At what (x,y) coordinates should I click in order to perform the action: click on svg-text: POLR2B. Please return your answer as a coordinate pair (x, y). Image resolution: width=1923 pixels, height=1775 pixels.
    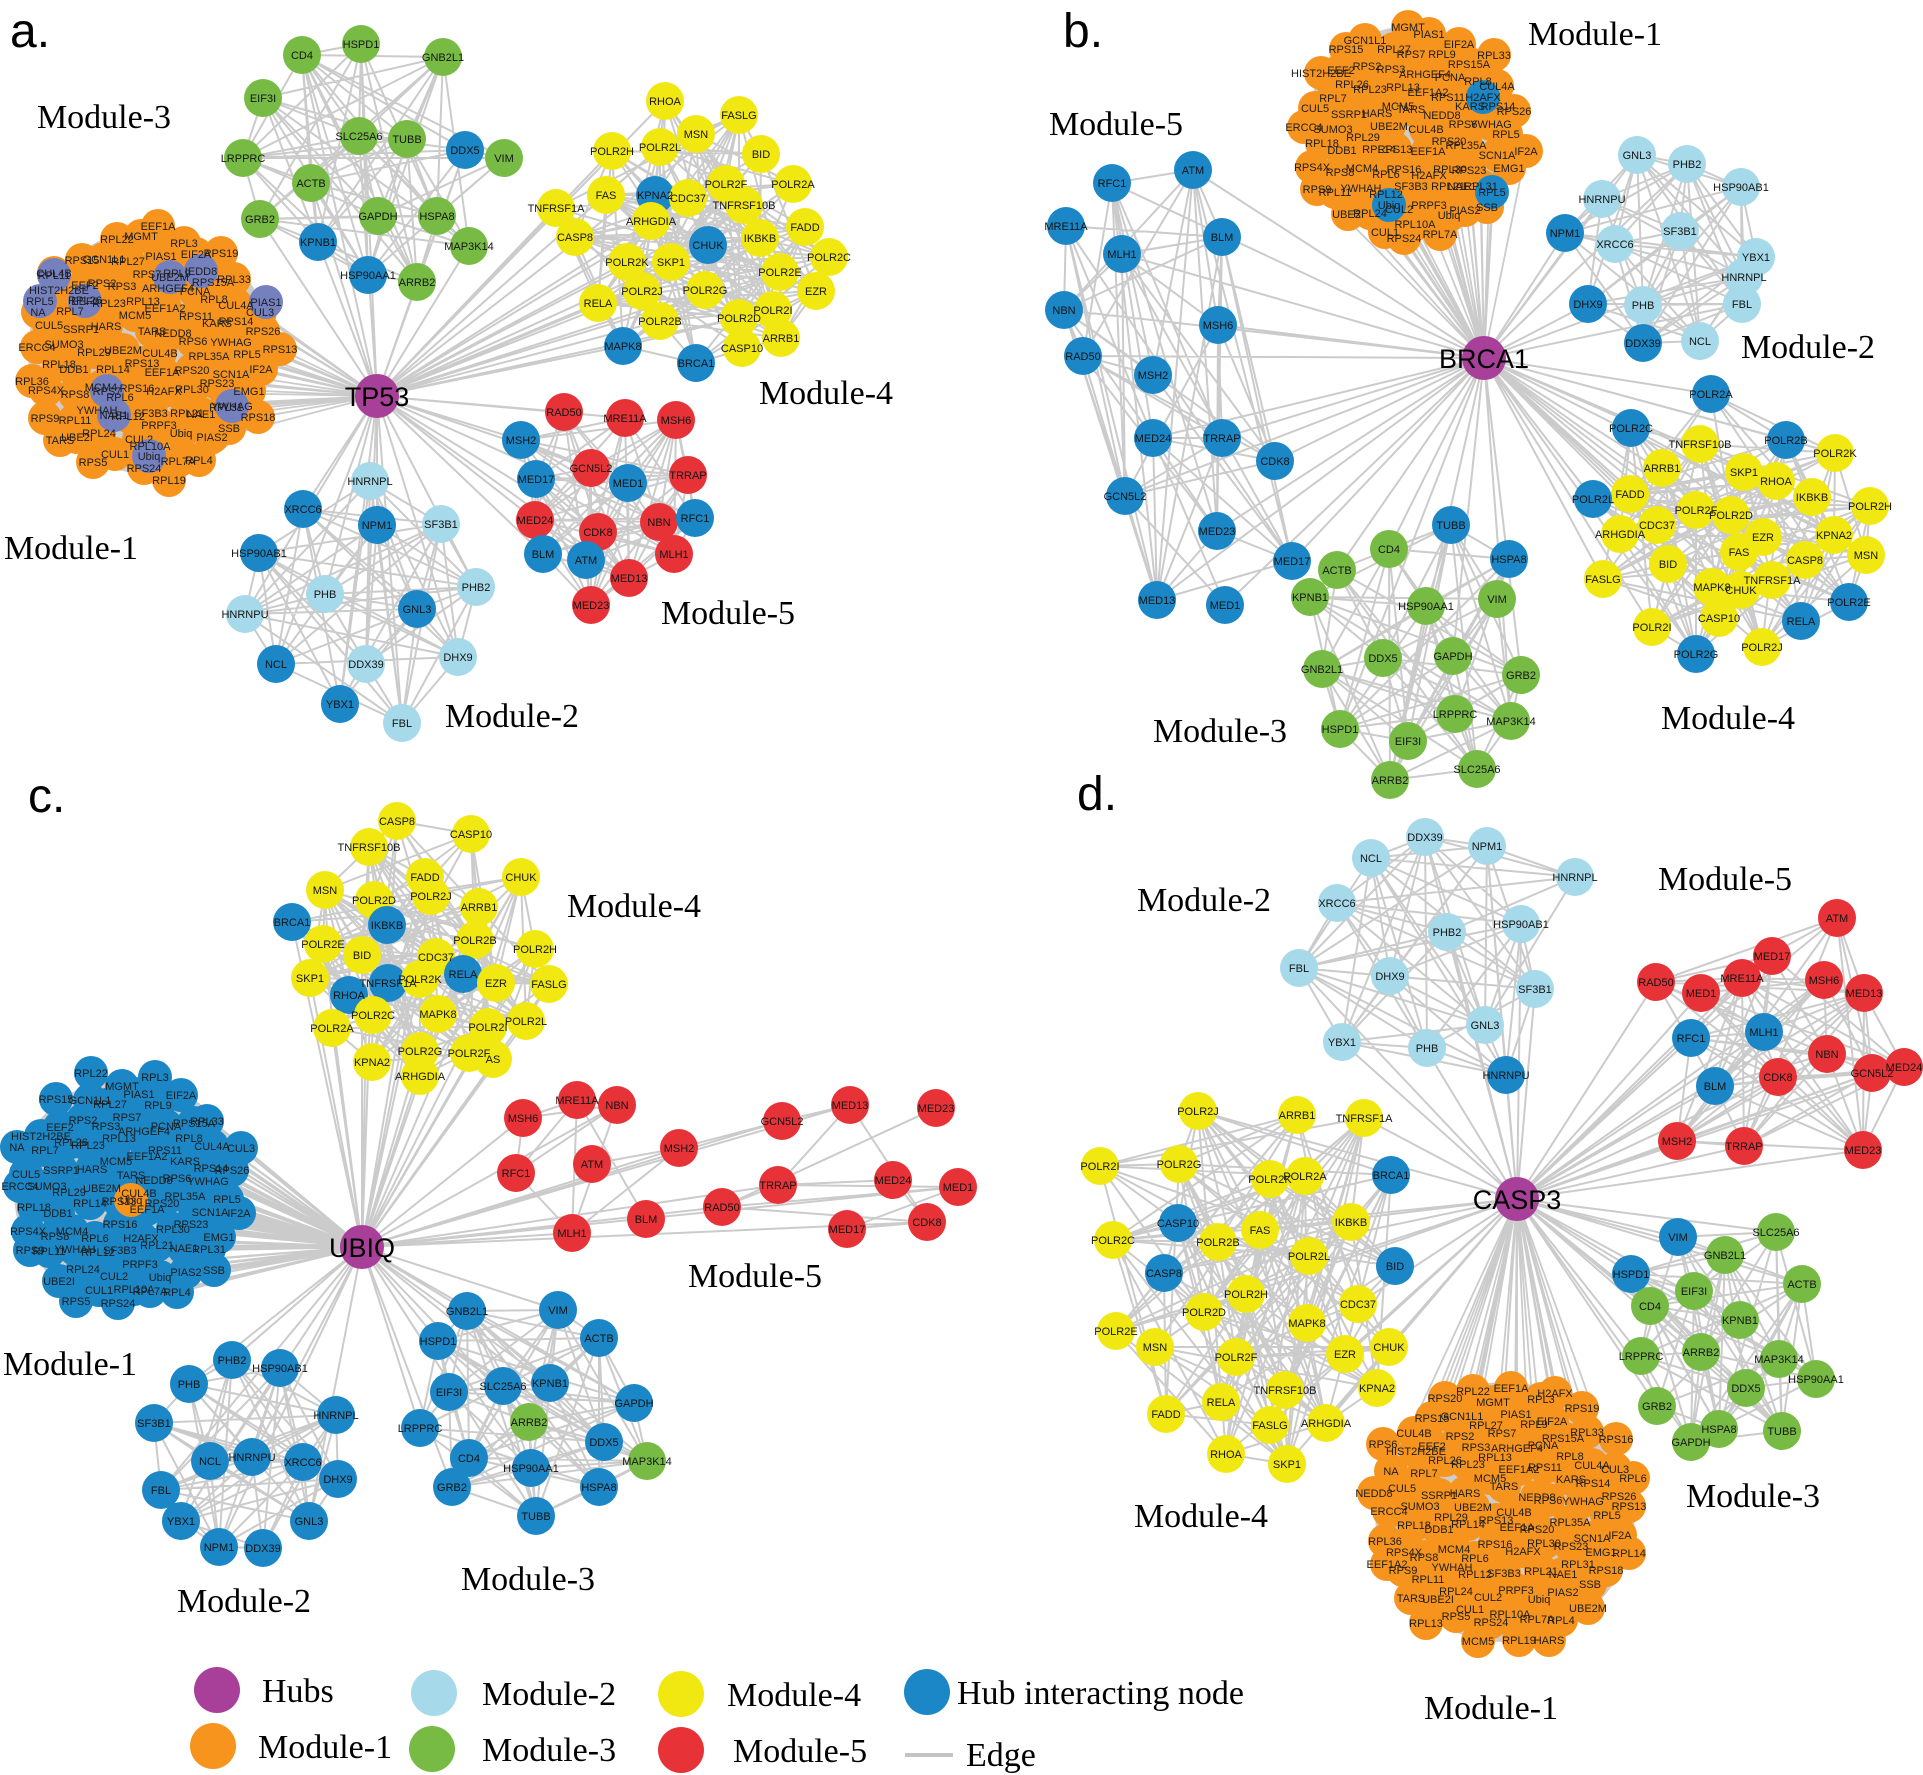
    Looking at the image, I should click on (474, 941).